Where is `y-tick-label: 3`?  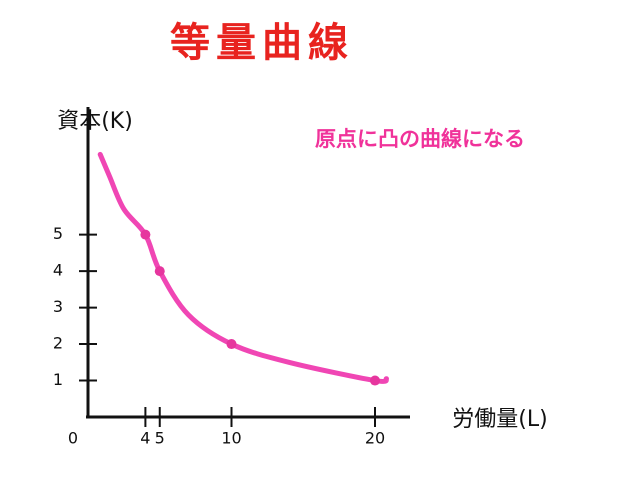
y-tick-label: 3 is located at coordinates (58, 306).